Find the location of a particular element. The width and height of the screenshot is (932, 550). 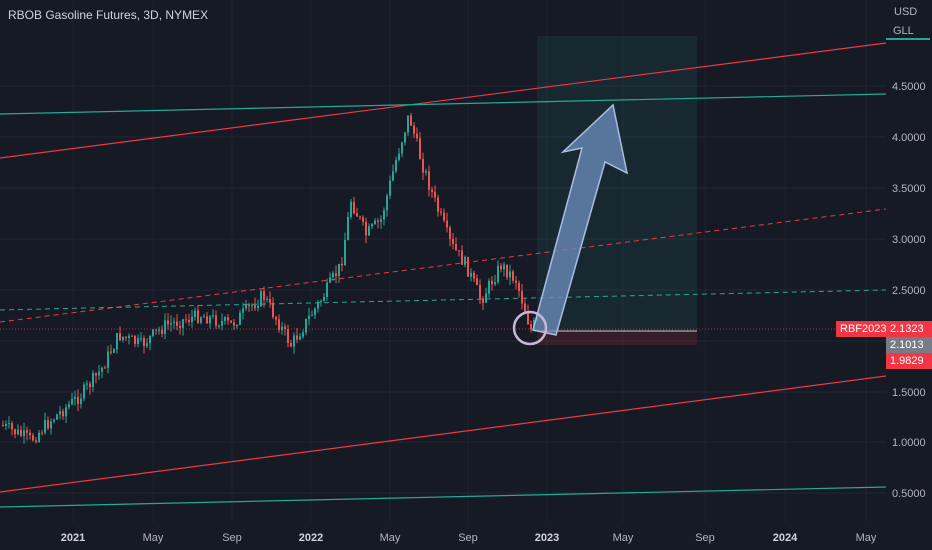

bottom-horizontal-line is located at coordinates (443, 497).